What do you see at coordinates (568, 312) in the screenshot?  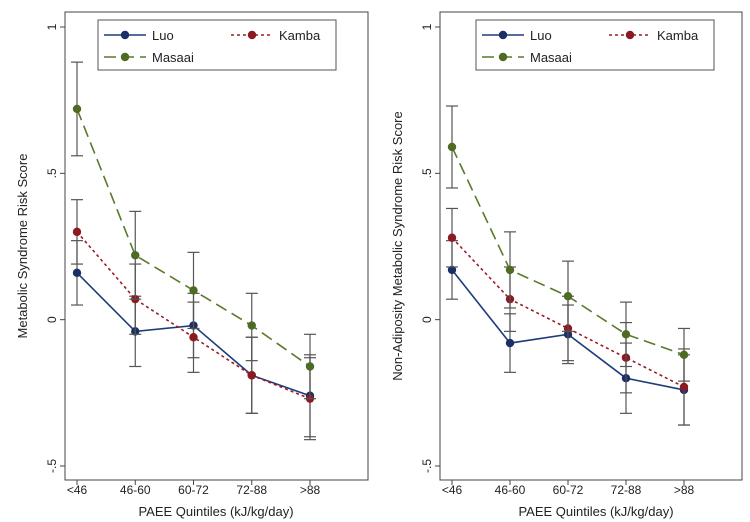 I see `series-line` at bounding box center [568, 312].